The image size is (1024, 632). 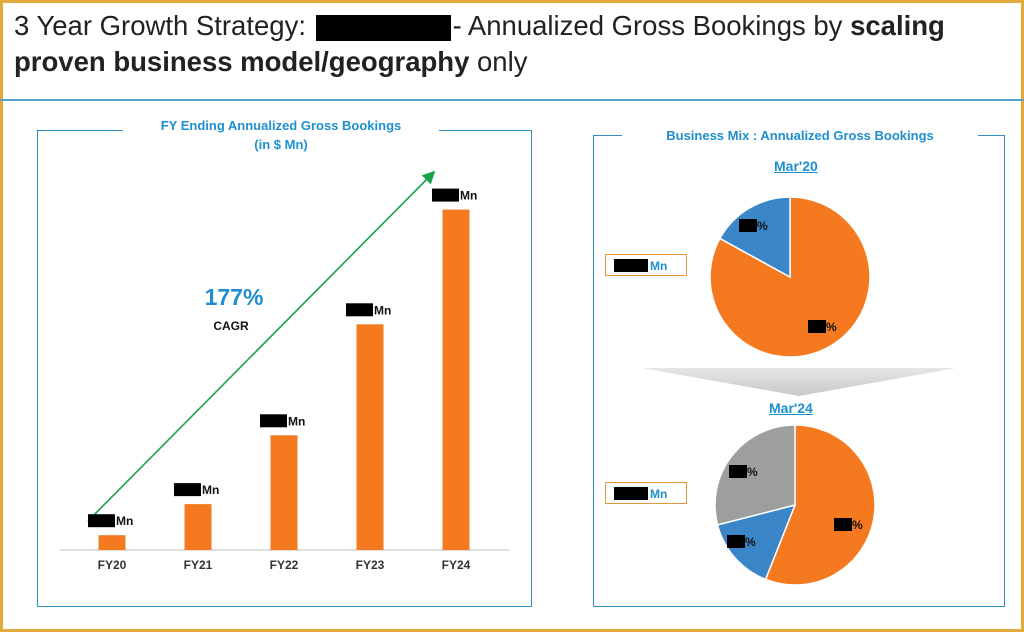 I want to click on total-box-mar20: Mn, so click(x=646, y=265).